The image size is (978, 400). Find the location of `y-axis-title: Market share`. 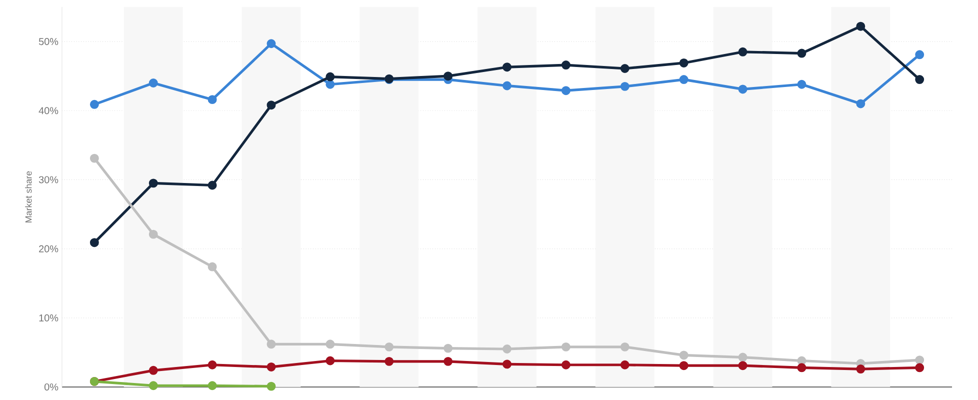

y-axis-title: Market share is located at coordinates (28, 196).